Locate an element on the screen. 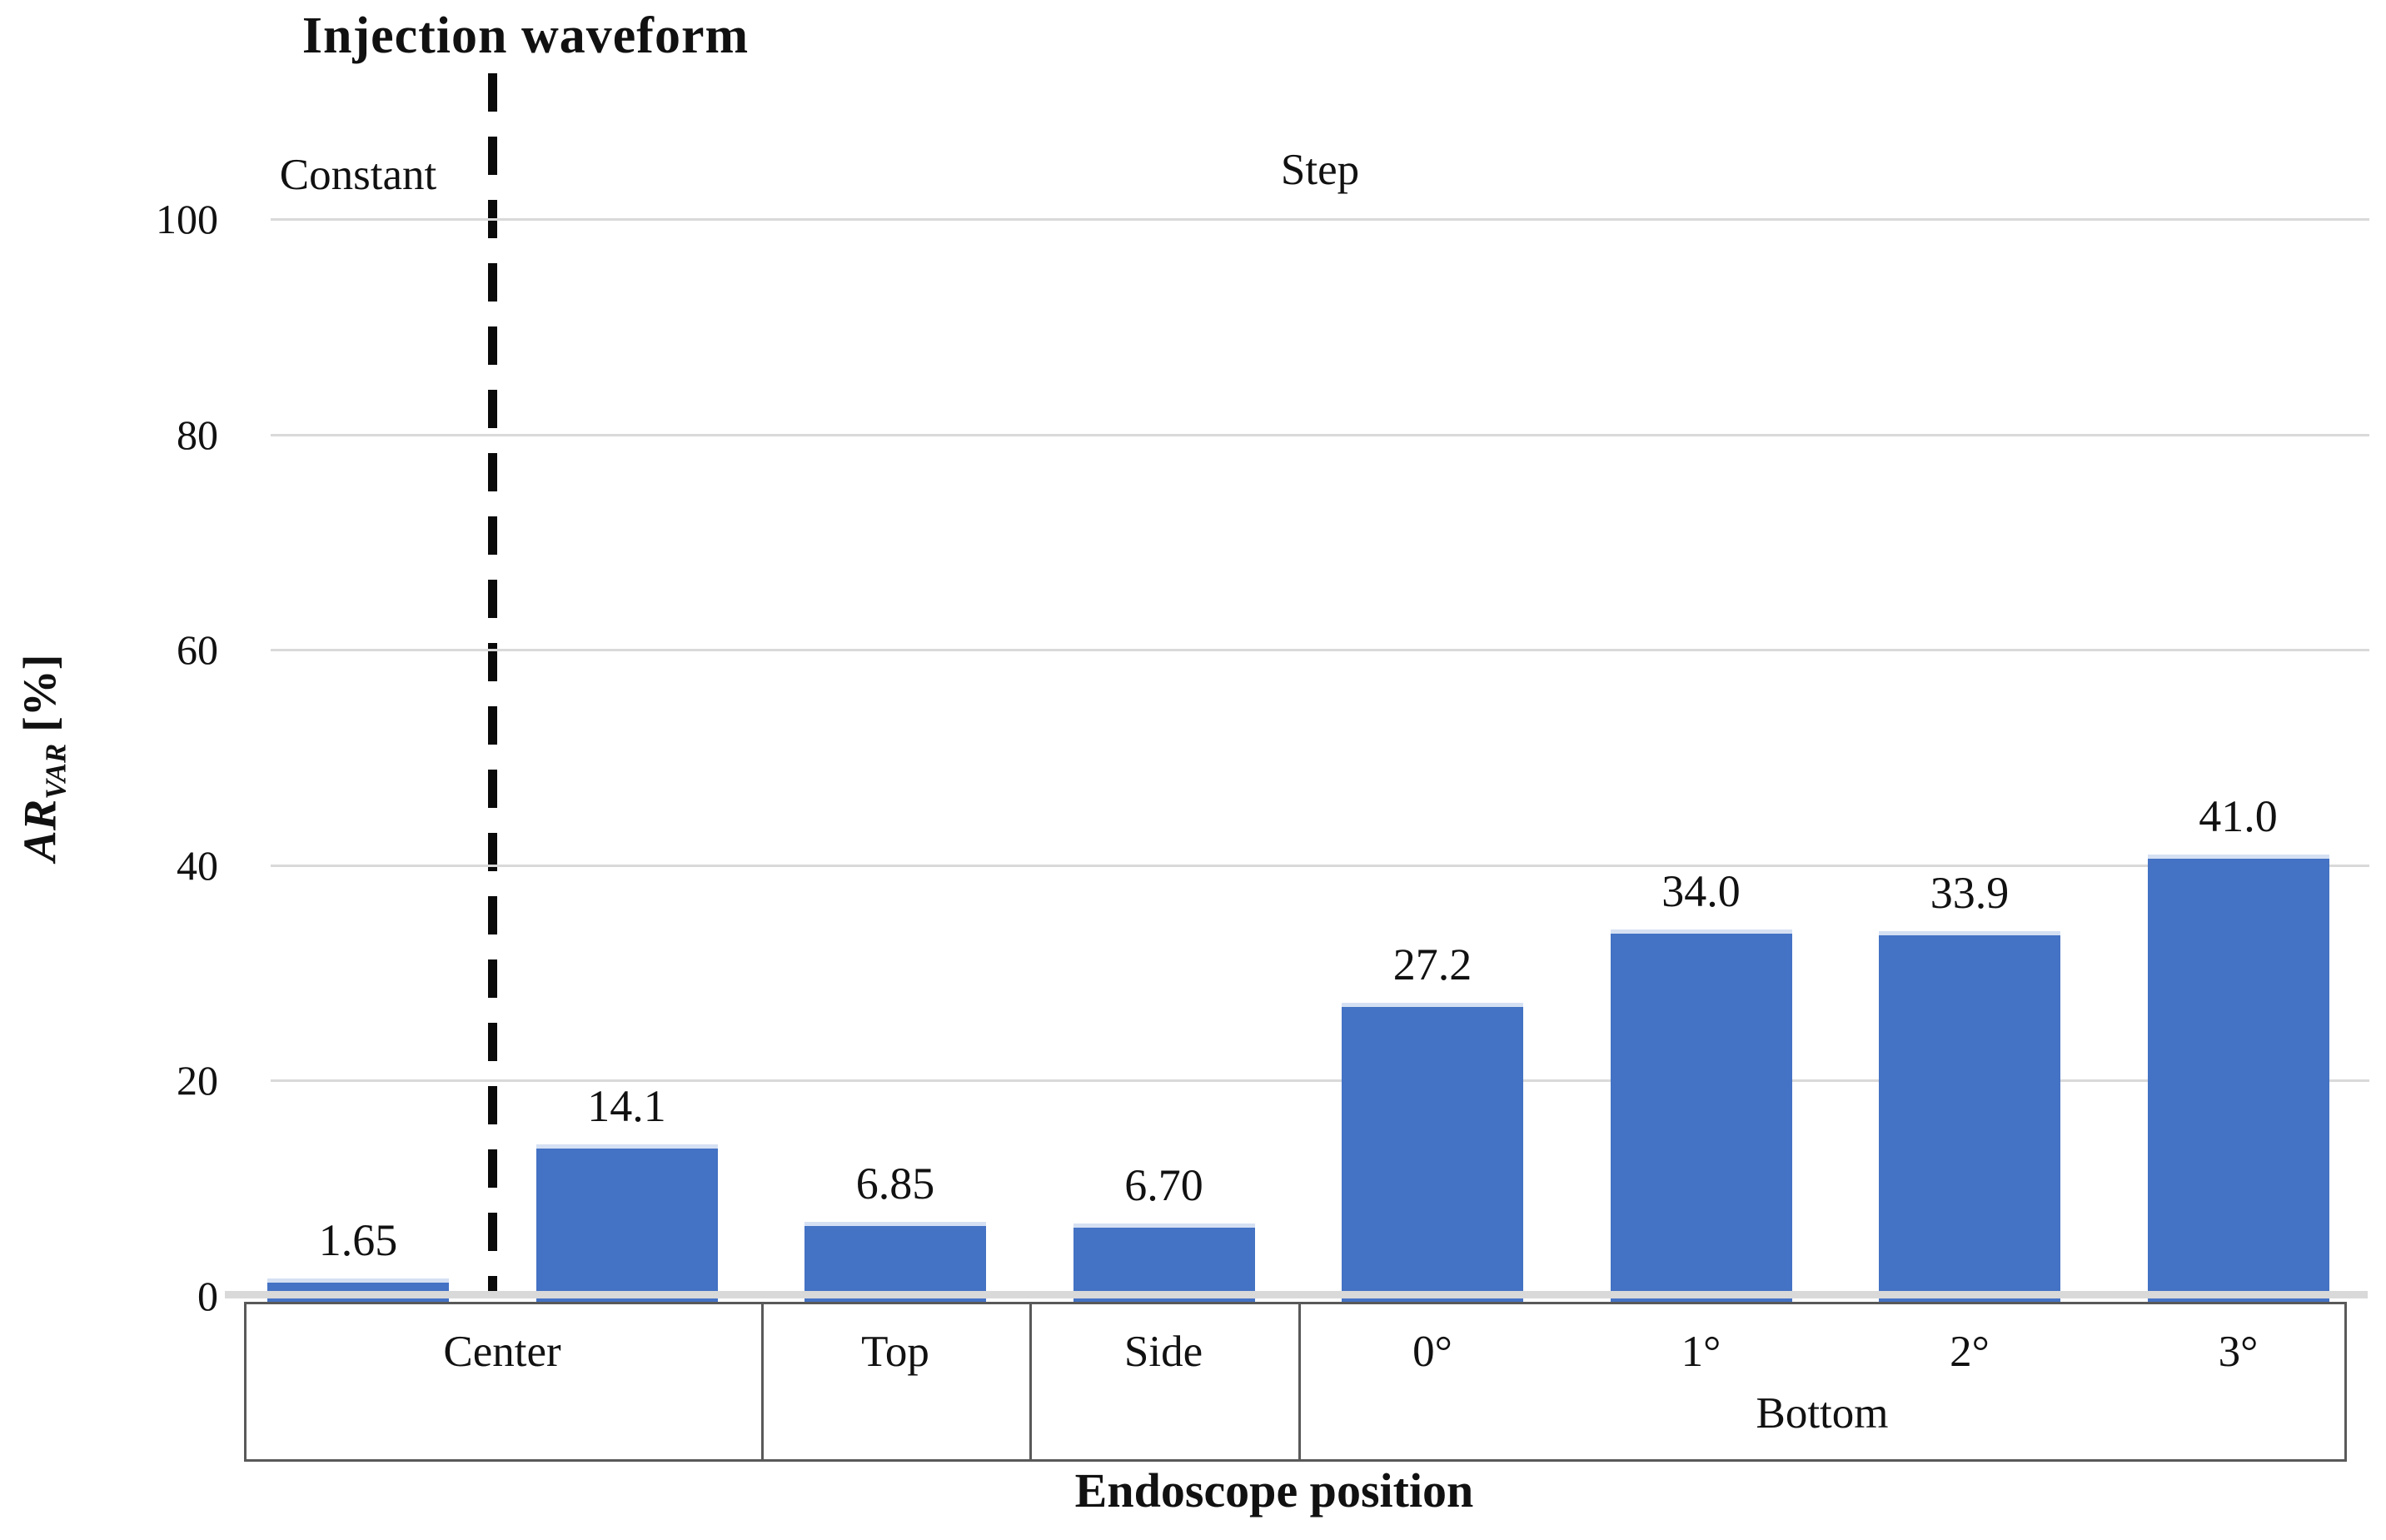 The height and width of the screenshot is (1540, 2386). y-tick-label-0: 0 is located at coordinates (207, 1296).